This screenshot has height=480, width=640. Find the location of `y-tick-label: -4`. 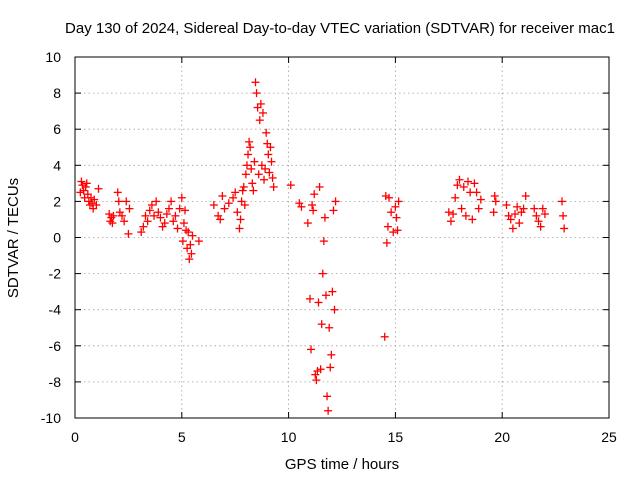

y-tick-label: -4 is located at coordinates (55, 310).